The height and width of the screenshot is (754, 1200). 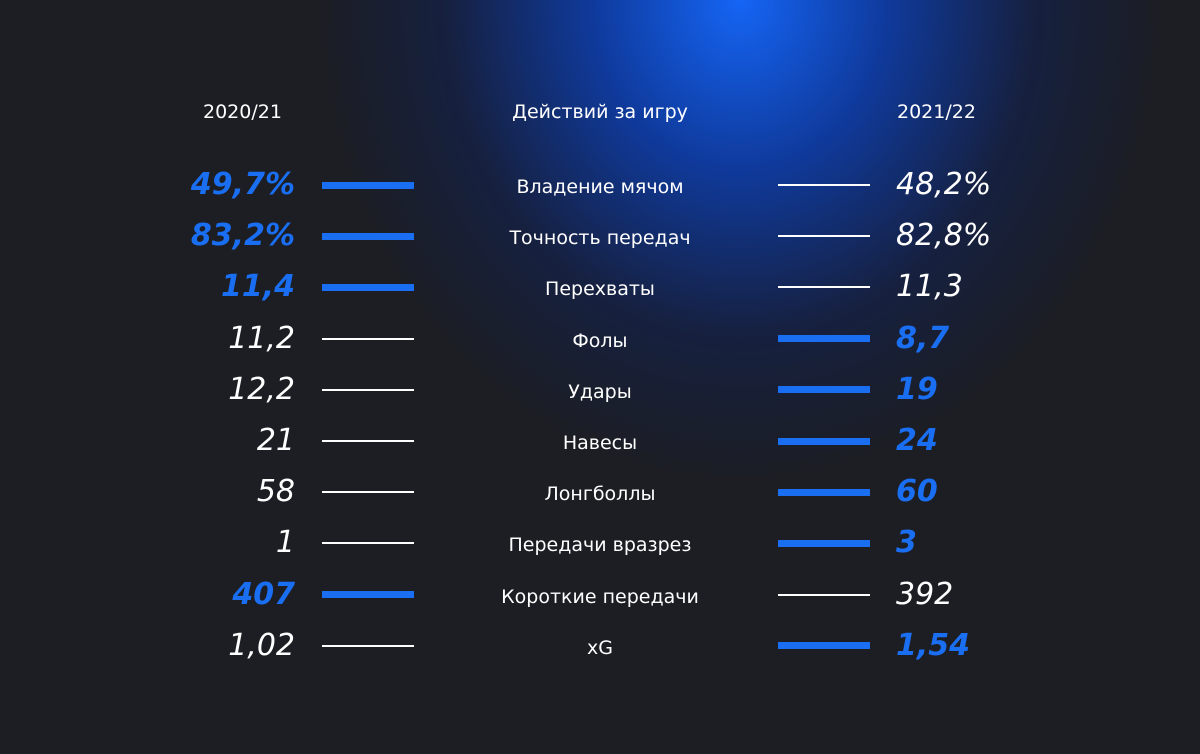 What do you see at coordinates (929, 287) in the screenshot?
I see `value-right: 11,3` at bounding box center [929, 287].